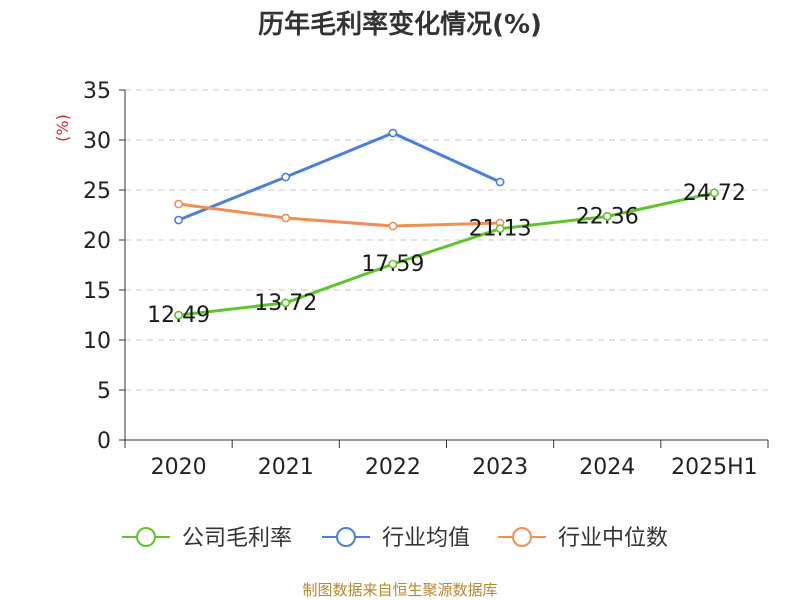  Describe the element at coordinates (62, 128) in the screenshot. I see `y-axis-label: (%)` at that location.